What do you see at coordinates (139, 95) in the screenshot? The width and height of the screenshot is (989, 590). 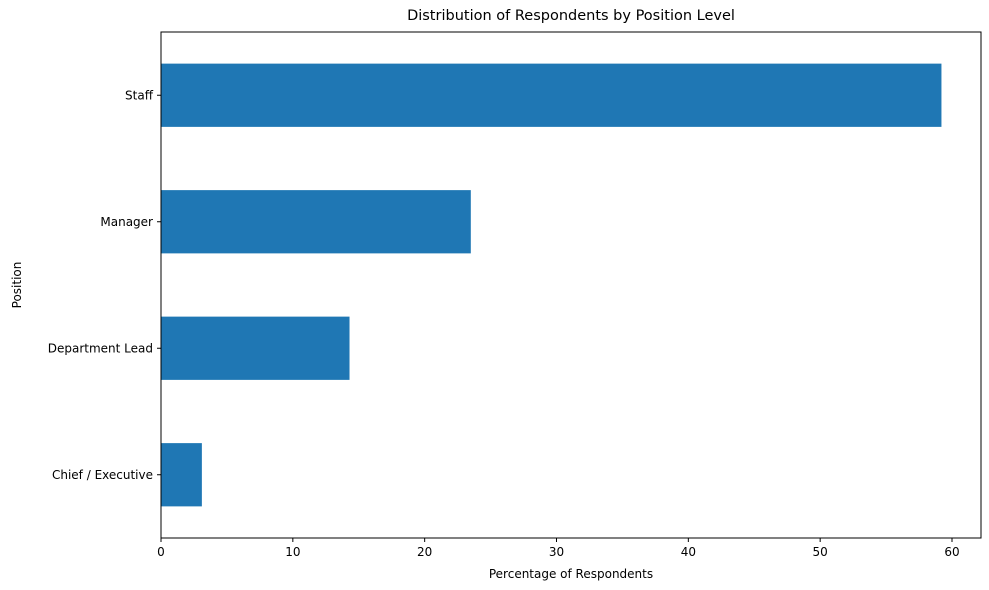 I see `y-tick-label: Staff` at bounding box center [139, 95].